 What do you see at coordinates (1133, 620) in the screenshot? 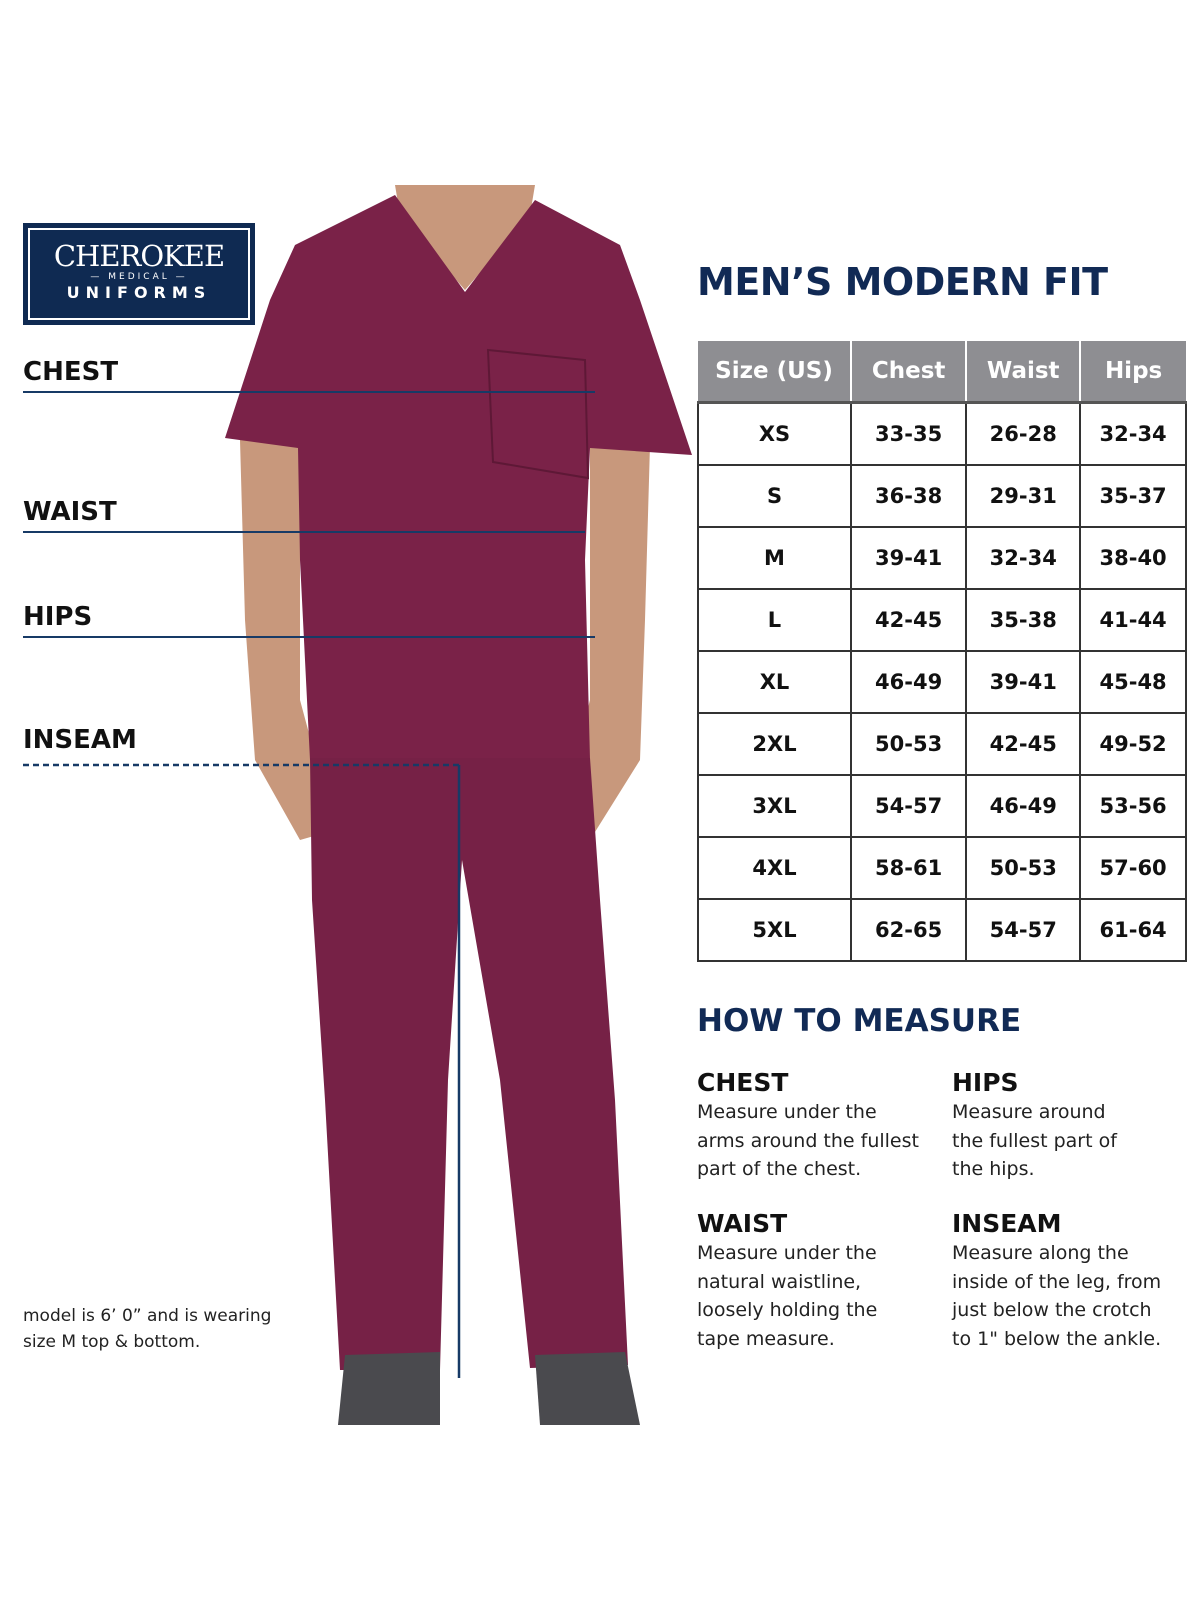
I see `cell-hips: 41-44` at bounding box center [1133, 620].